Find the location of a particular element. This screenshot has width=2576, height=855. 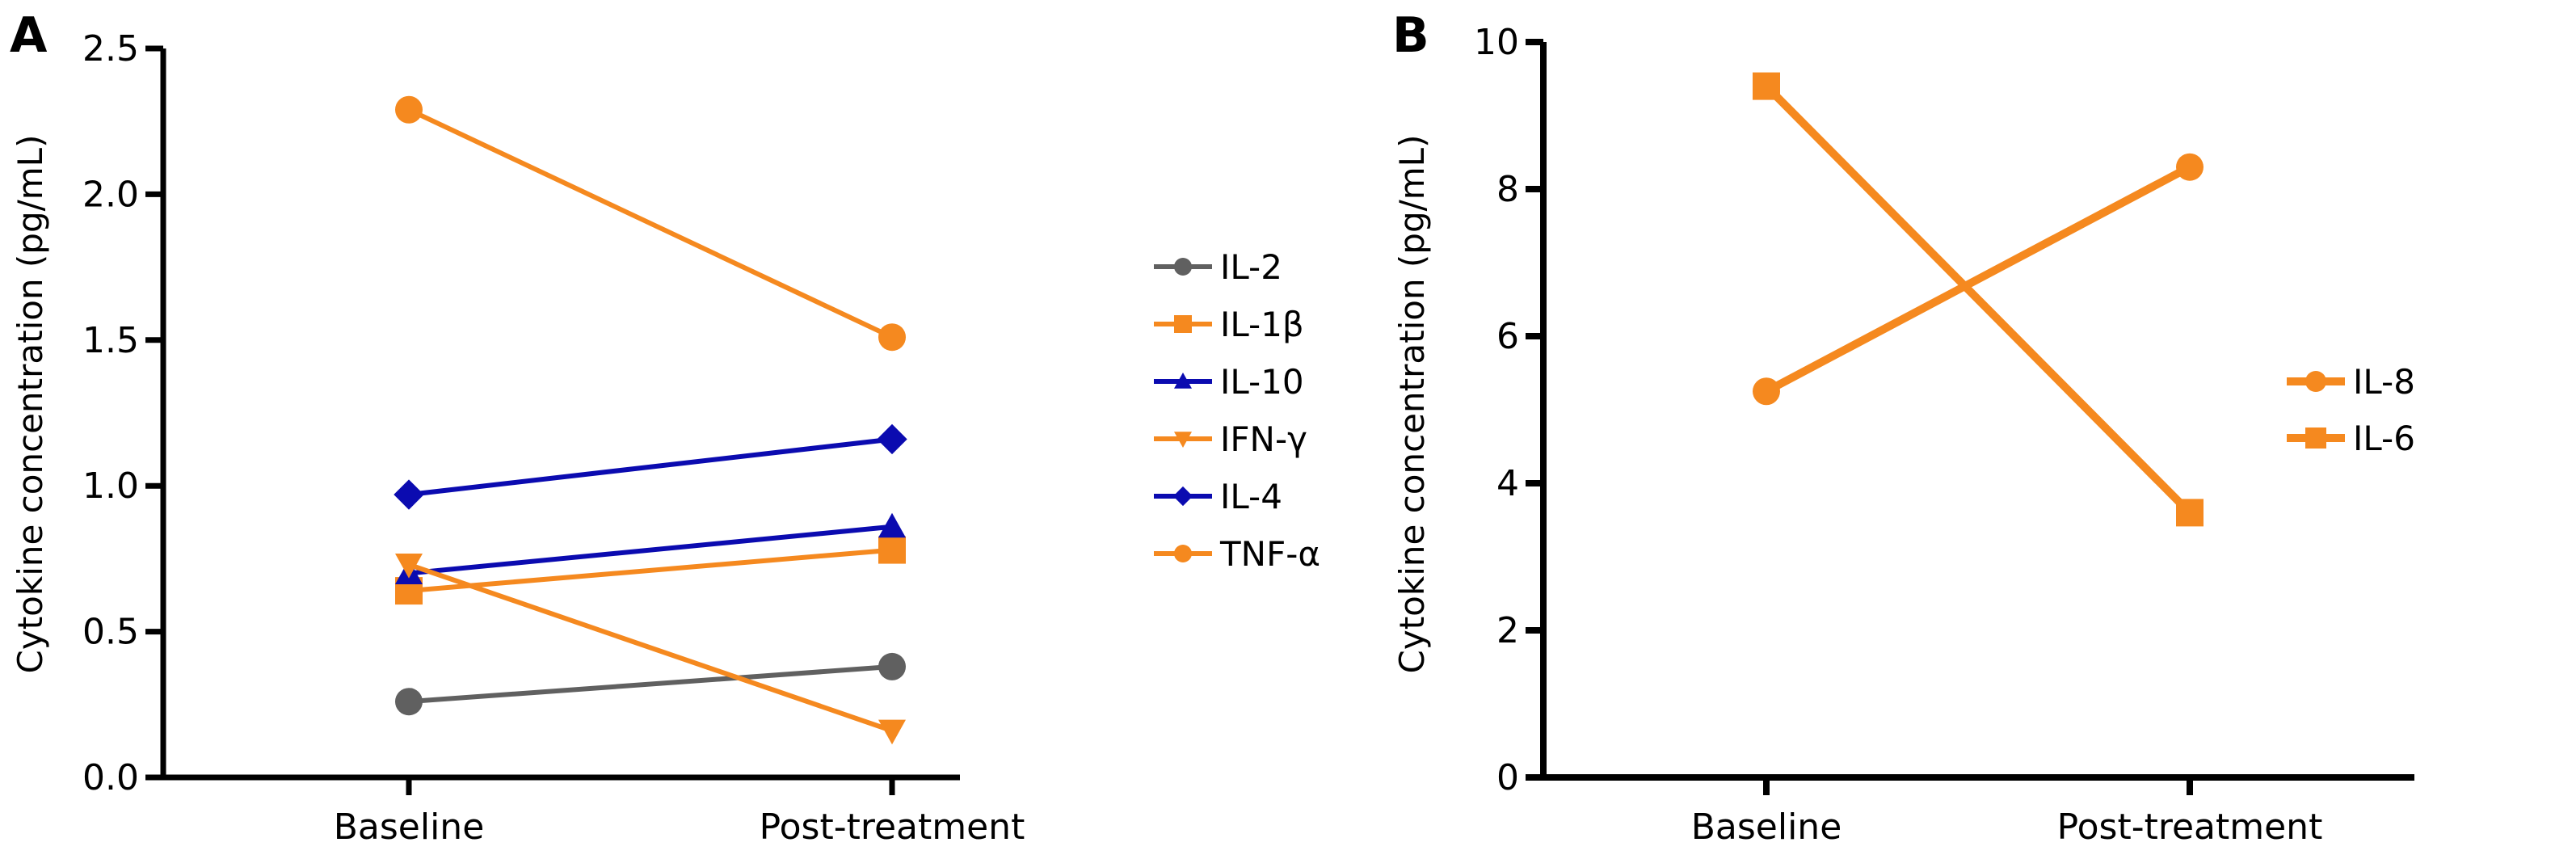

panel-b-x-tick-label: Baseline is located at coordinates (1766, 827).